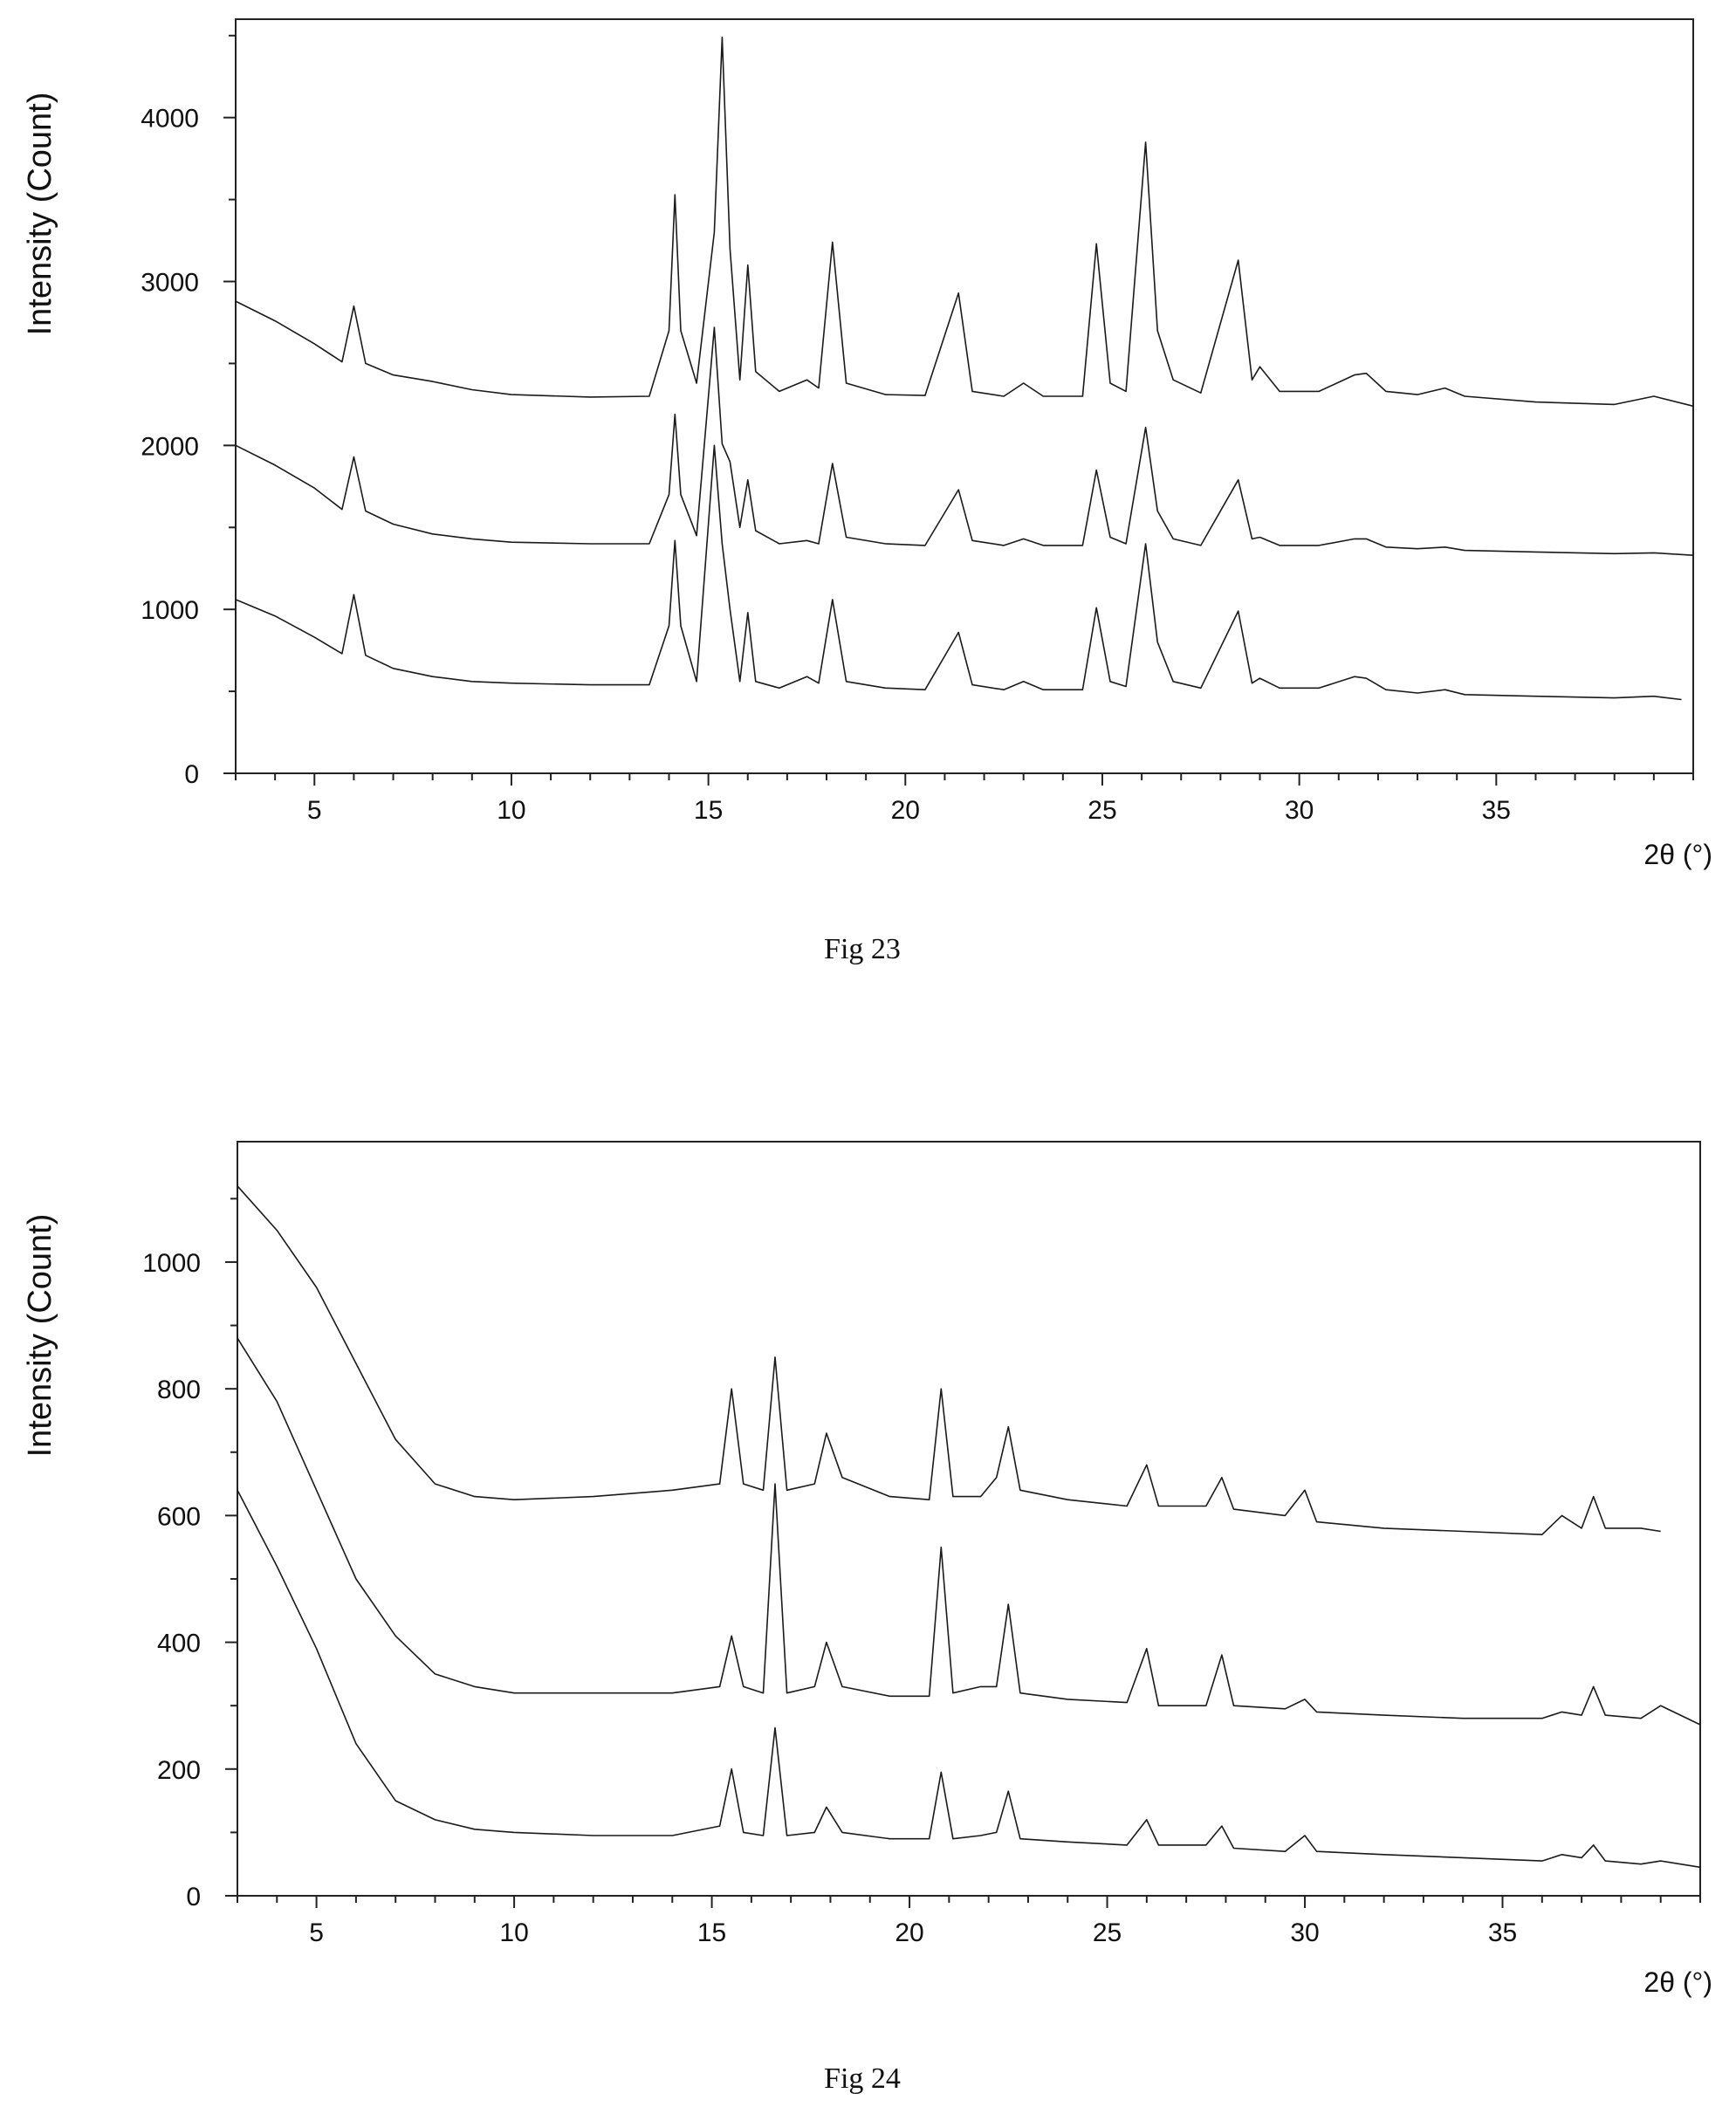 Image resolution: width=1736 pixels, height=2107 pixels. I want to click on y-tick-label: 800, so click(179, 1390).